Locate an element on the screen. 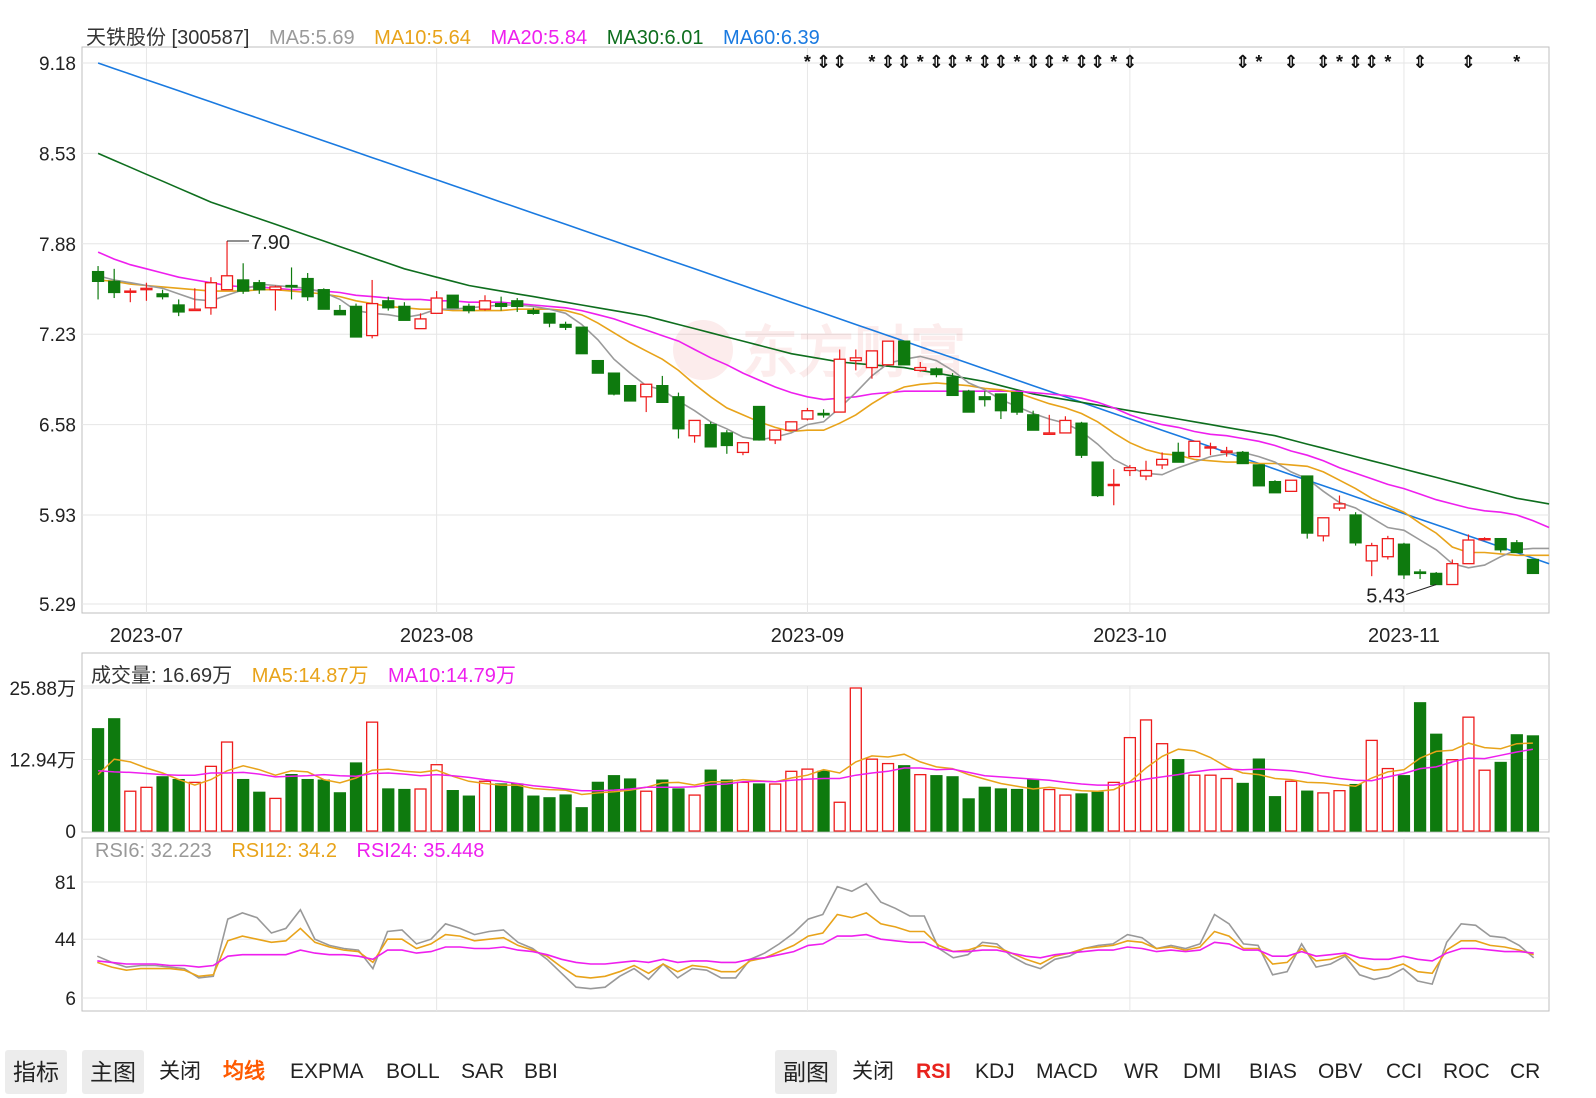 This screenshot has height=1098, width=1596. wr-button: WR is located at coordinates (1141, 1071).